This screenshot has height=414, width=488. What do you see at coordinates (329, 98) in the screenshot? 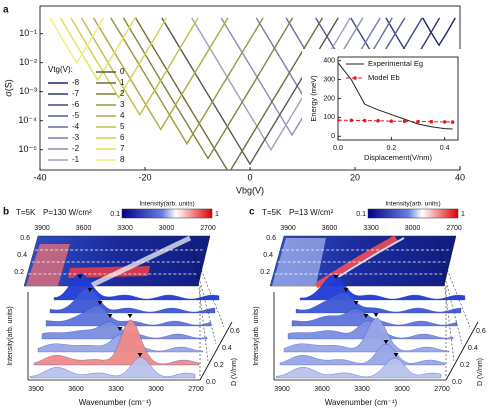
I see `y-tick-label: 200` at bounding box center [329, 98].